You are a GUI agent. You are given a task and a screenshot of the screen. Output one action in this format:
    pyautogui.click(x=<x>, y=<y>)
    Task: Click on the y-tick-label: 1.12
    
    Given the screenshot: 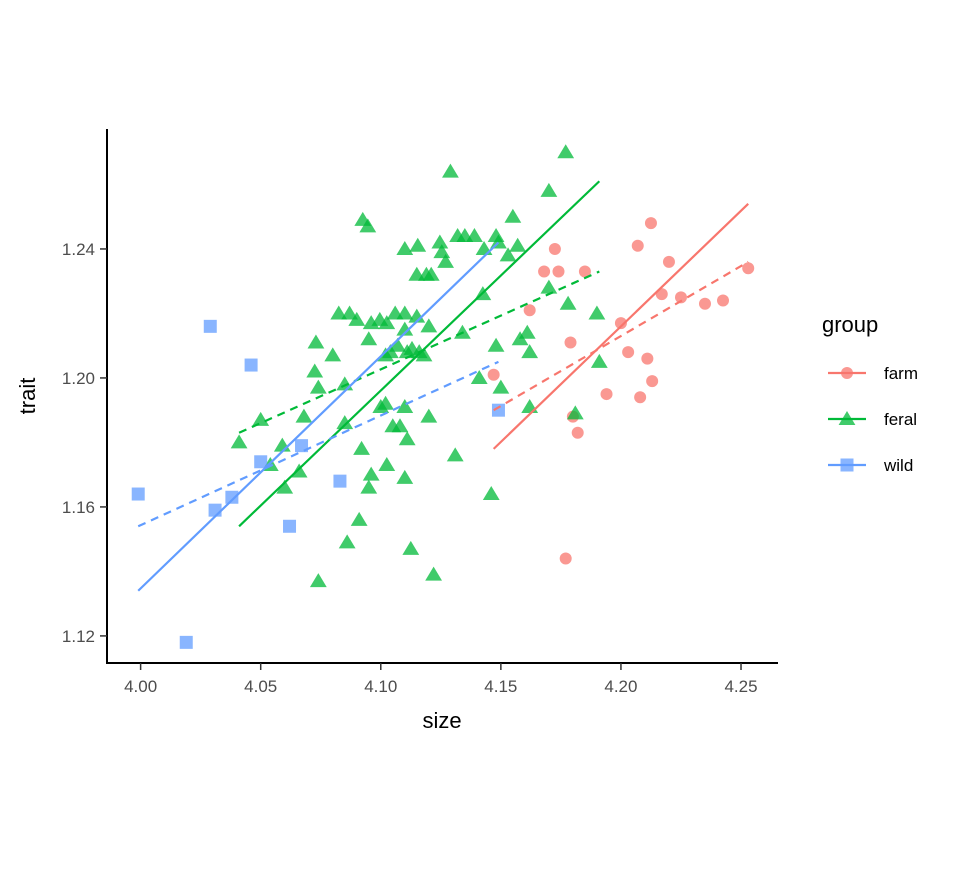 What is the action you would take?
    pyautogui.click(x=78, y=636)
    